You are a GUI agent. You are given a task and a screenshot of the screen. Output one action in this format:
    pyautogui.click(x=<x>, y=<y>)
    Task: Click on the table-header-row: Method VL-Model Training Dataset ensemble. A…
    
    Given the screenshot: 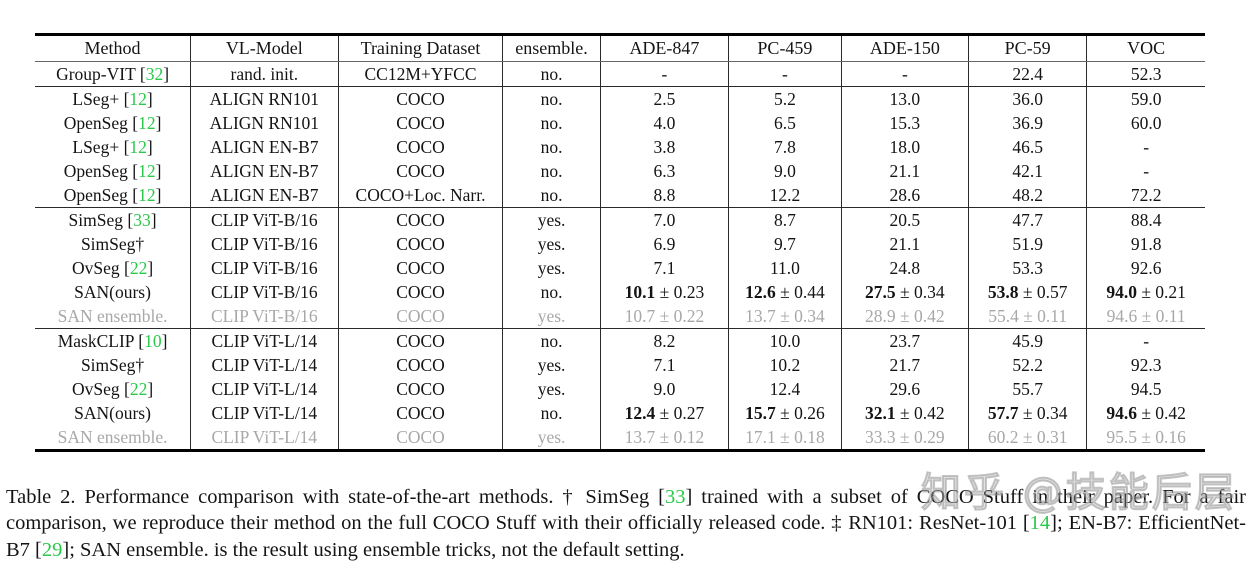 What is the action you would take?
    pyautogui.click(x=620, y=47)
    